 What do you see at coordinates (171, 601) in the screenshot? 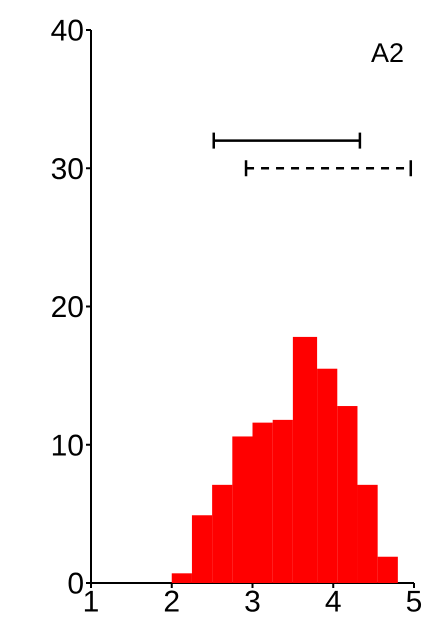
I see `x-tick-label: 2` at bounding box center [171, 601].